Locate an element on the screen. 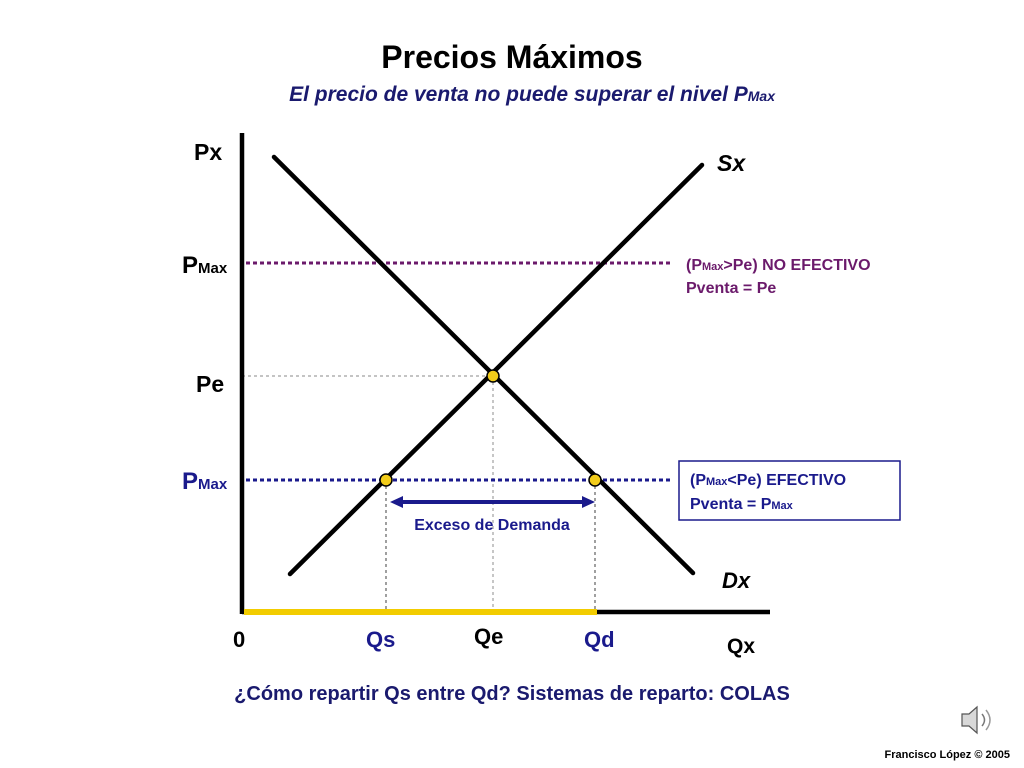  y-axis-label: Px is located at coordinates (208, 152).